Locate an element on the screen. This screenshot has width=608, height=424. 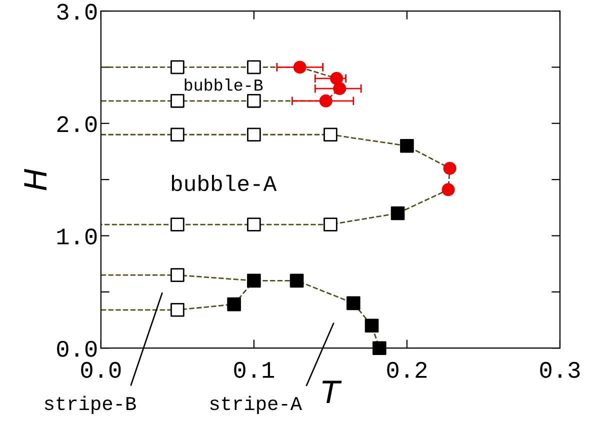
x-tick-label: 0.1 is located at coordinates (254, 370).